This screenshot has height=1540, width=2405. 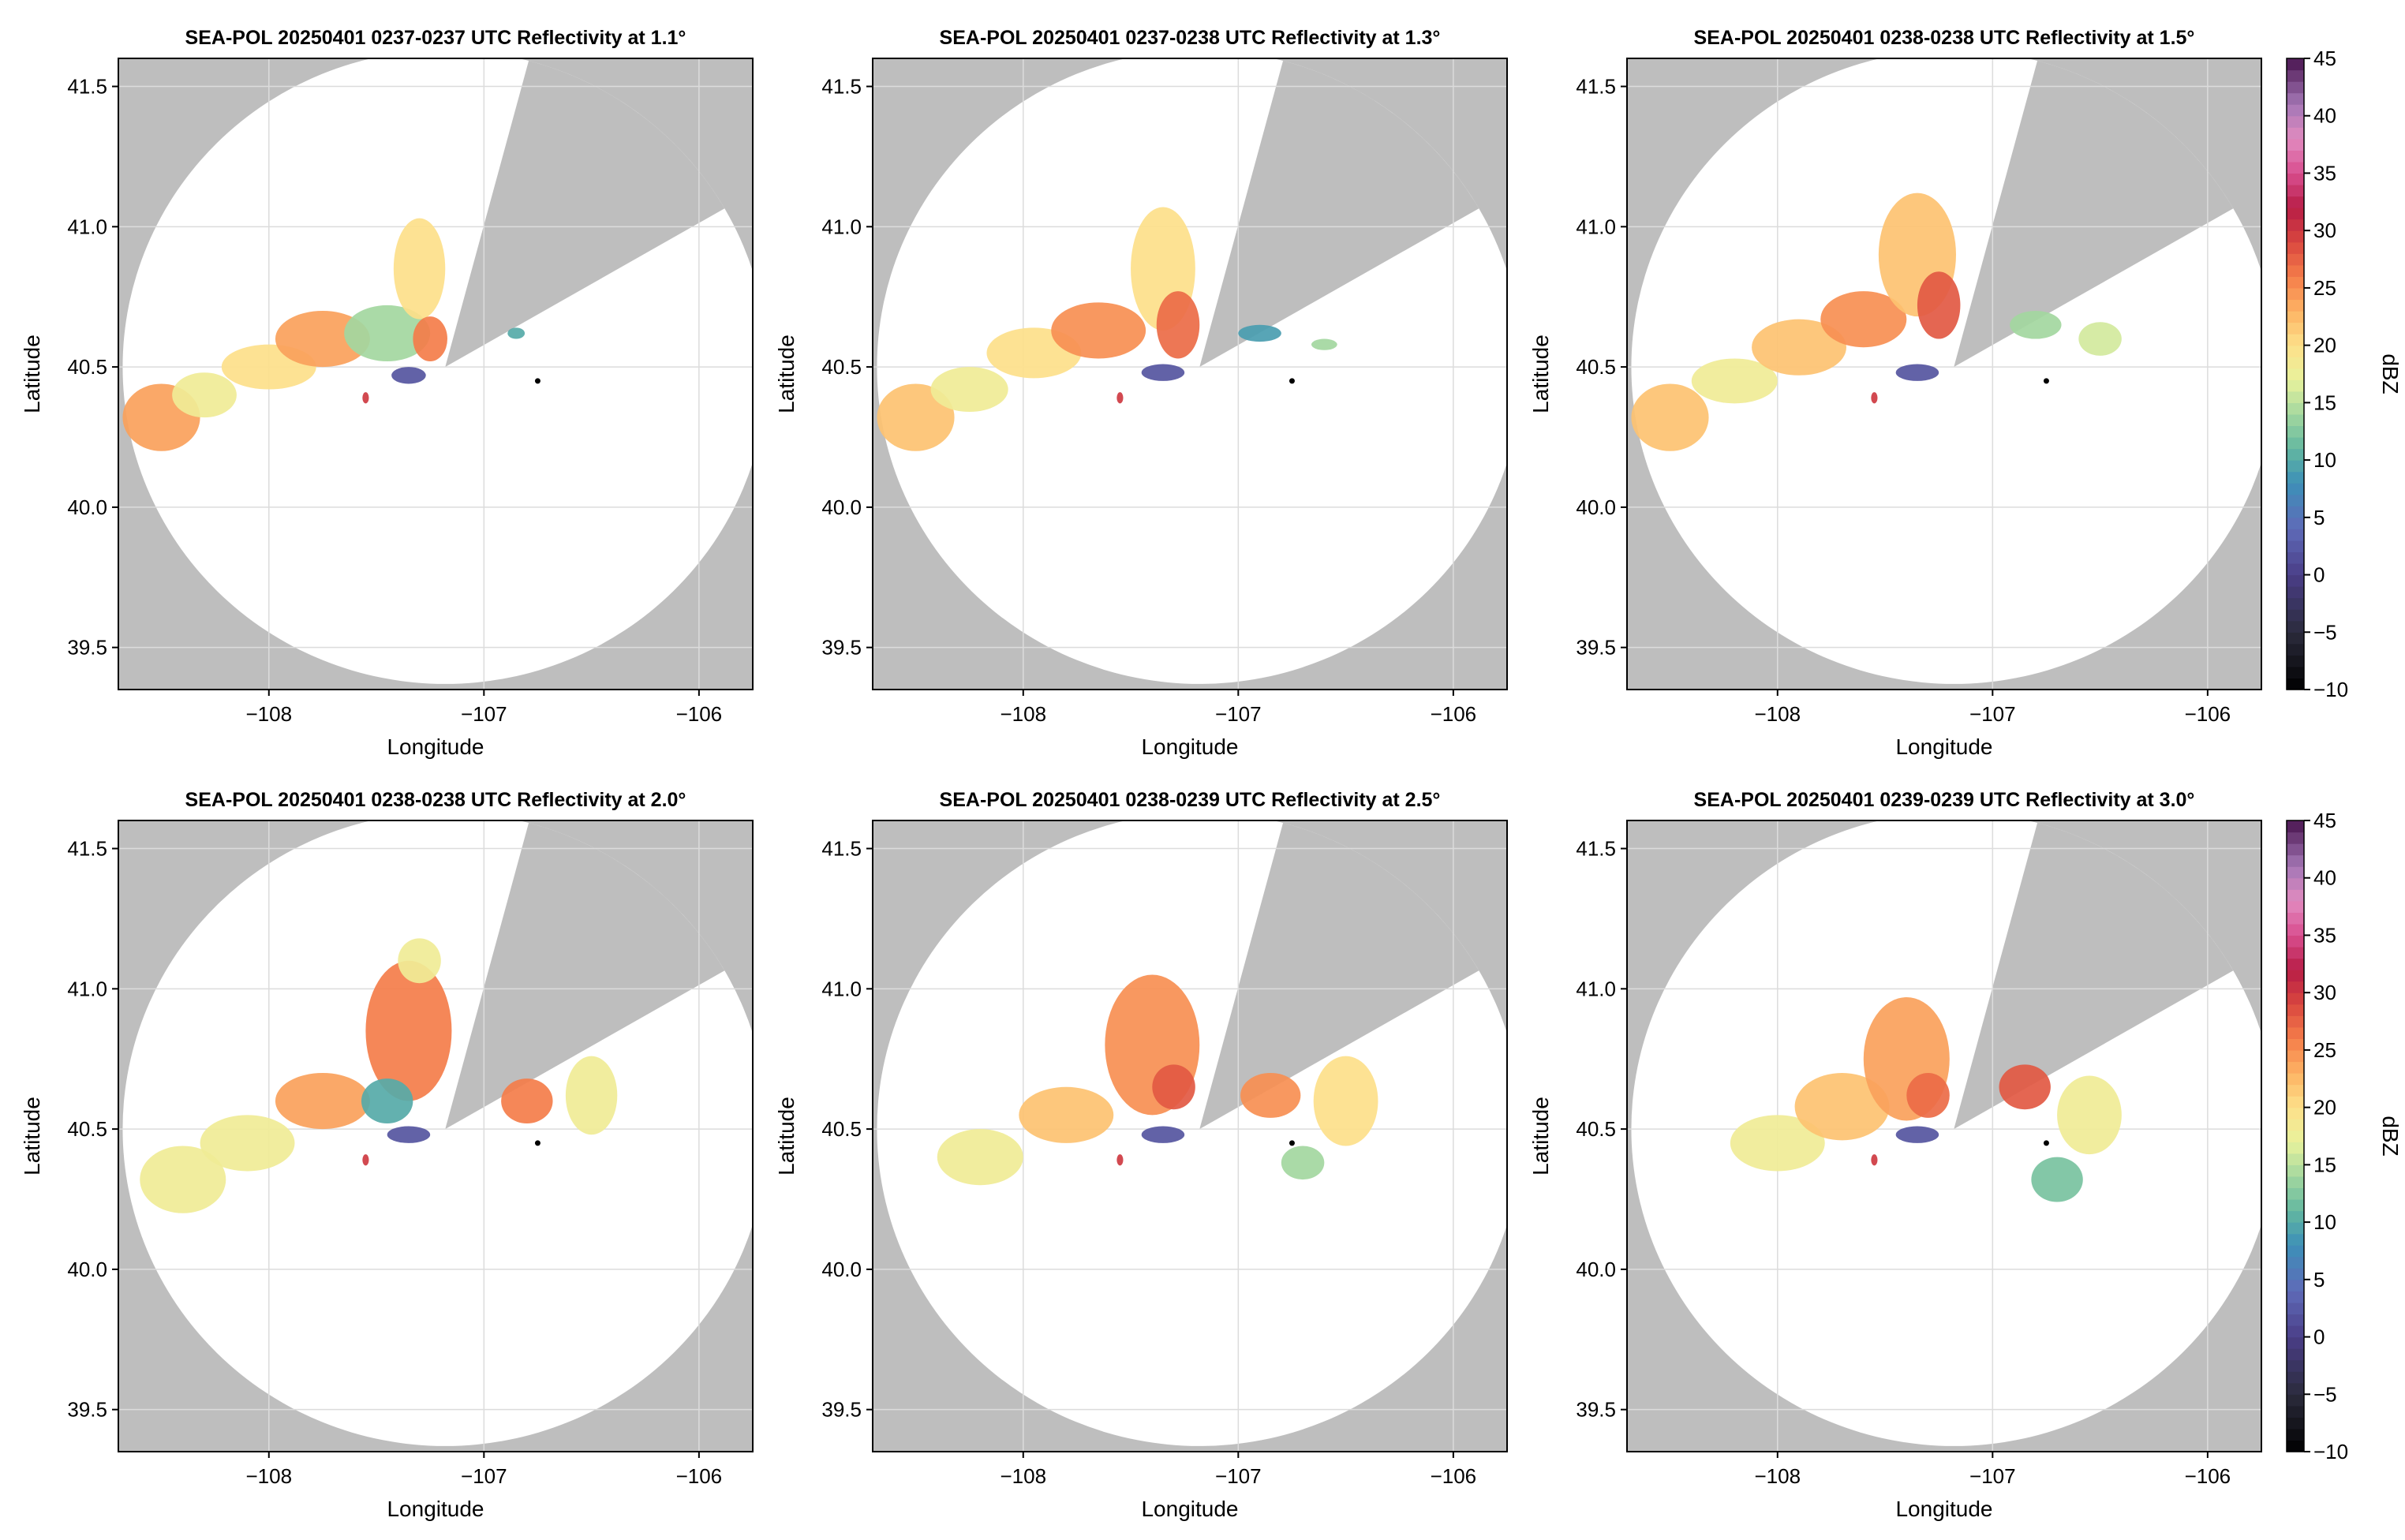 I want to click on colorbar-tick-label: −5, so click(x=2325, y=1394).